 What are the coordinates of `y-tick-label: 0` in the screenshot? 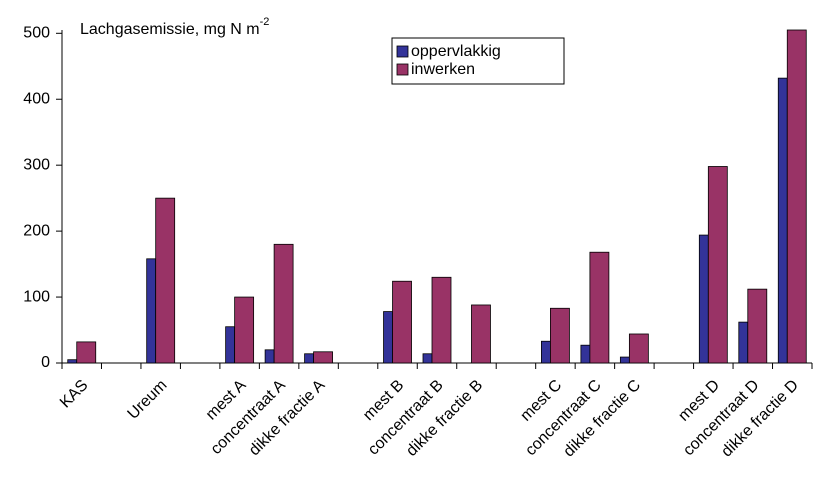 It's located at (45, 362).